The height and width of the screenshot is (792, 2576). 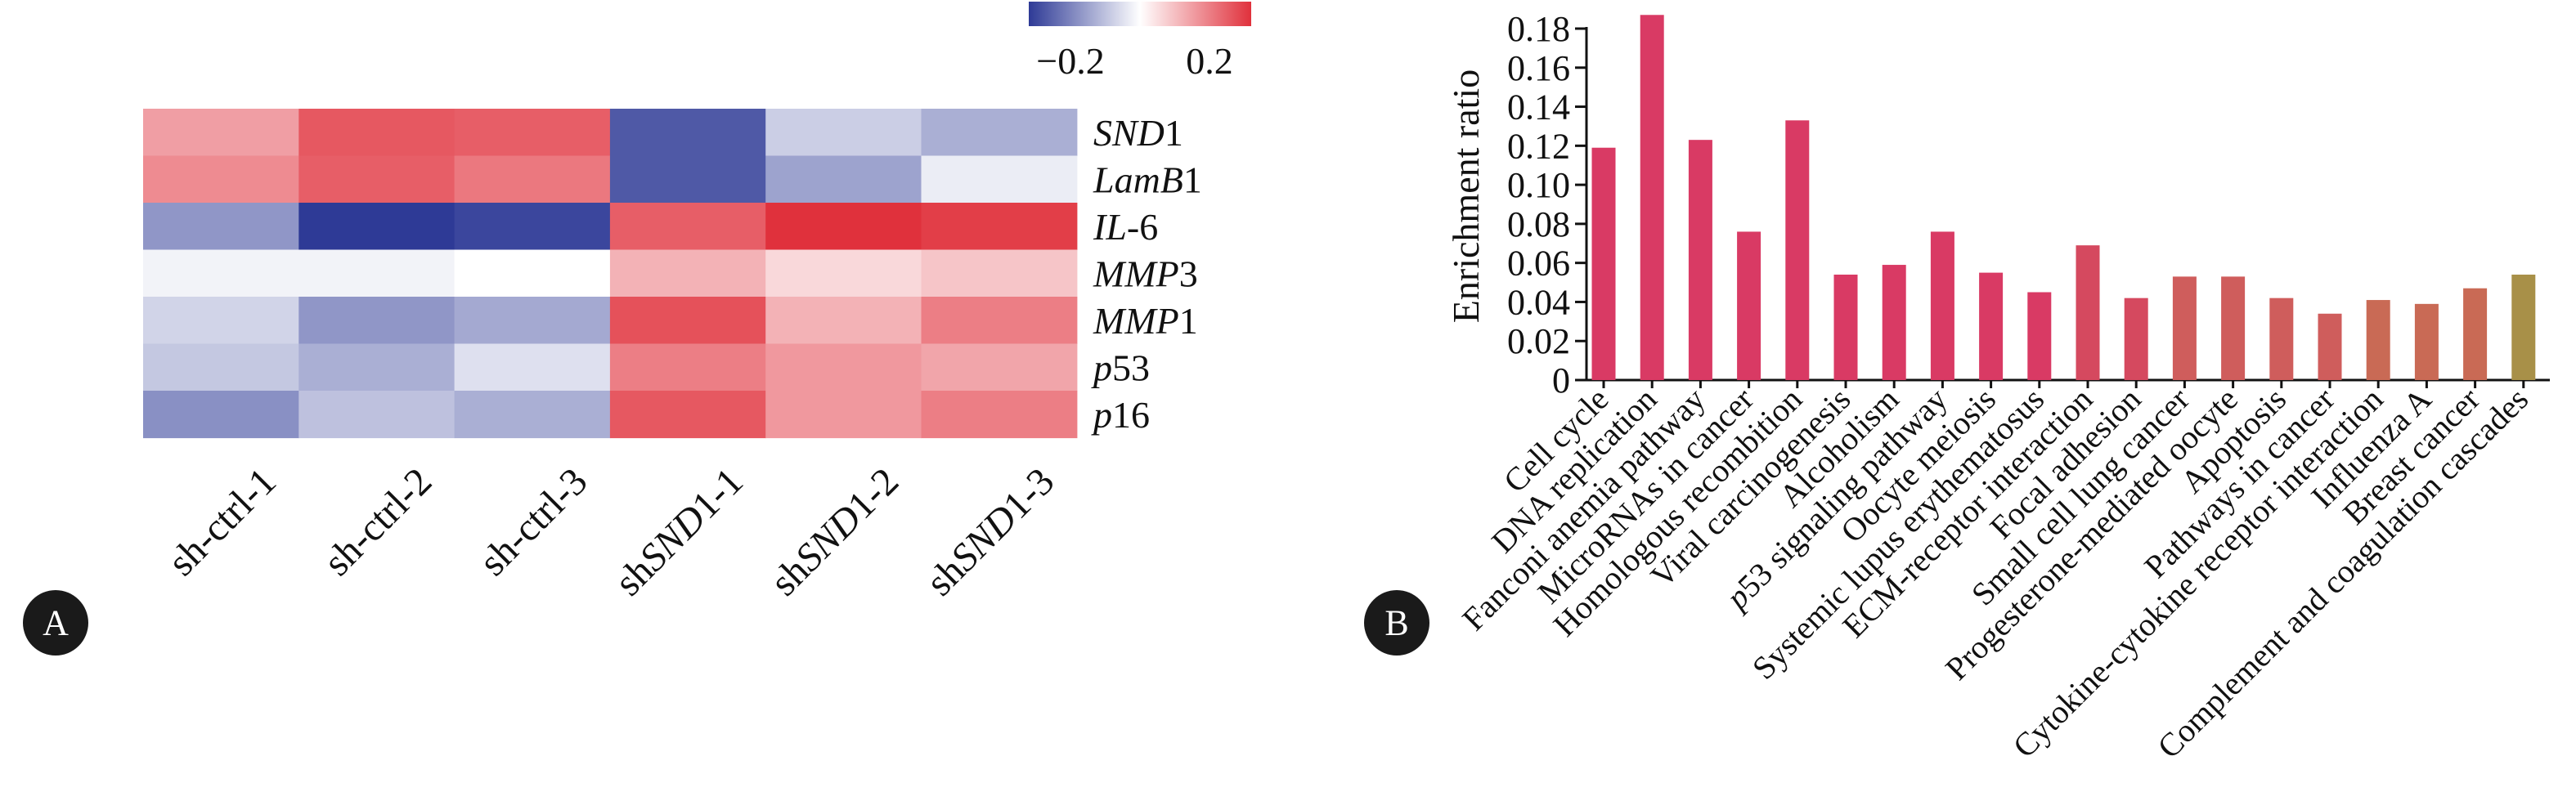 I want to click on panel-badge-b: B, so click(x=1396, y=623).